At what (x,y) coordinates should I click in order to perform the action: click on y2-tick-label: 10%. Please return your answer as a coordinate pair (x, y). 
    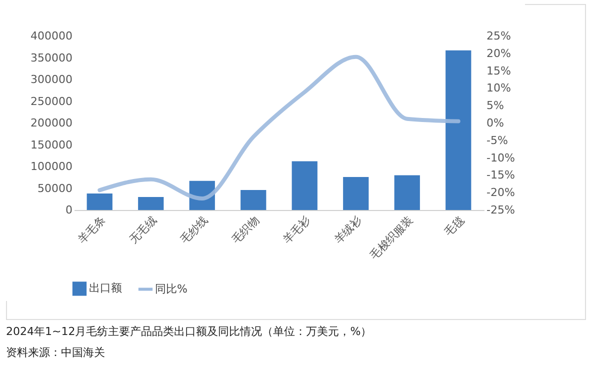
    Looking at the image, I should click on (498, 88).